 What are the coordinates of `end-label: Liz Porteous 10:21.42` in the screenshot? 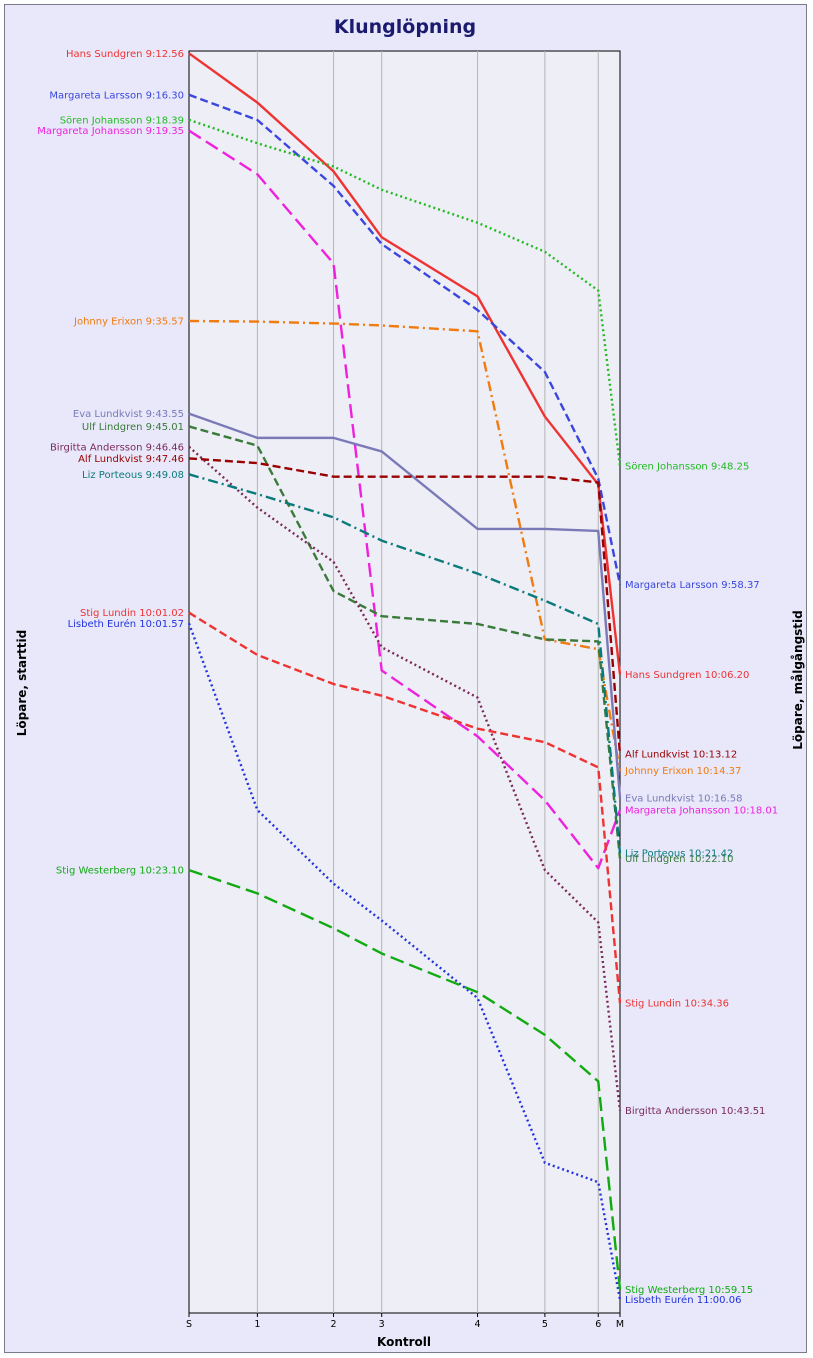 It's located at (679, 854).